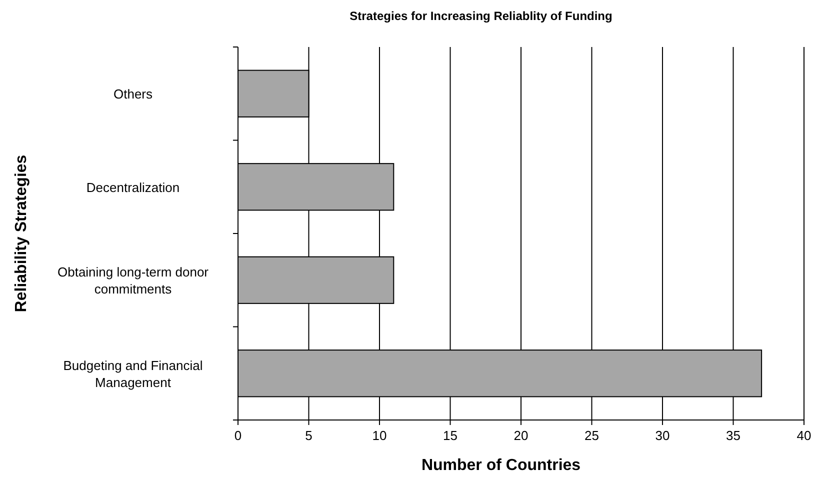  What do you see at coordinates (133, 187) in the screenshot?
I see `y-tick-label: Decentralization` at bounding box center [133, 187].